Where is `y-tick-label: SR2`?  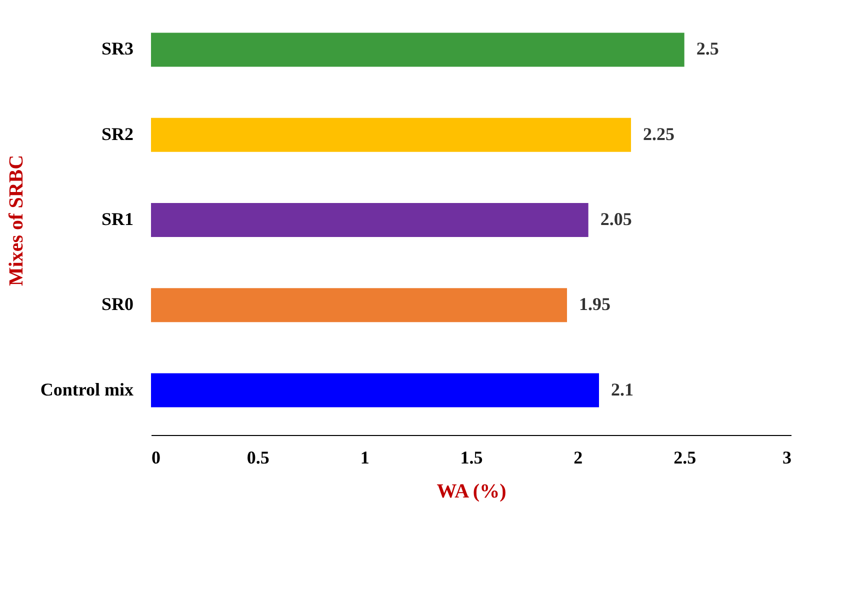 y-tick-label: SR2 is located at coordinates (117, 134).